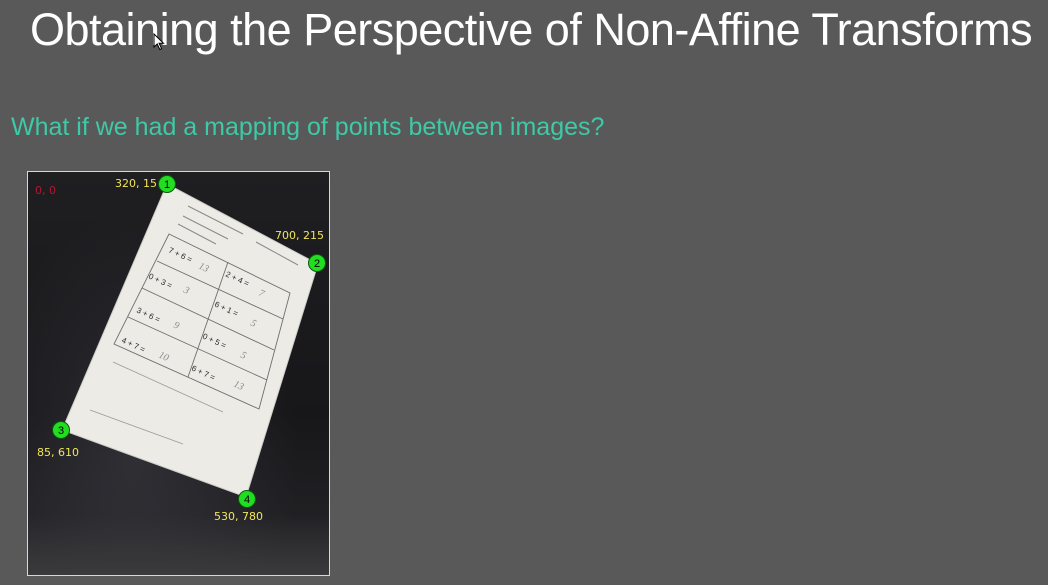 The width and height of the screenshot is (1048, 585). Describe the element at coordinates (159, 42) in the screenshot. I see `mouse-pointer-icon` at that location.